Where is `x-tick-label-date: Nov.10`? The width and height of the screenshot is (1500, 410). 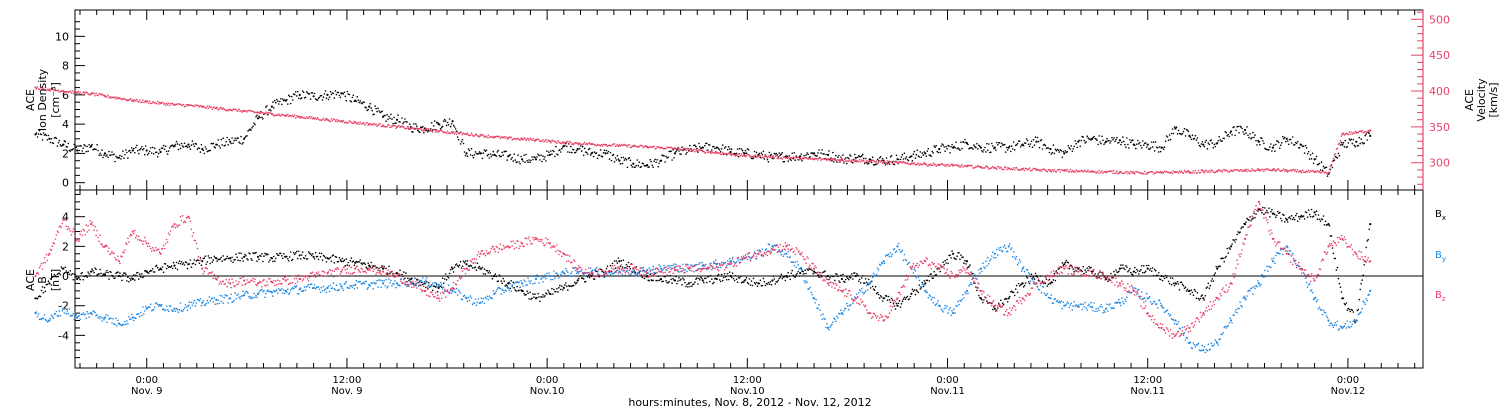 x-tick-label-date: Nov.10 is located at coordinates (747, 391).